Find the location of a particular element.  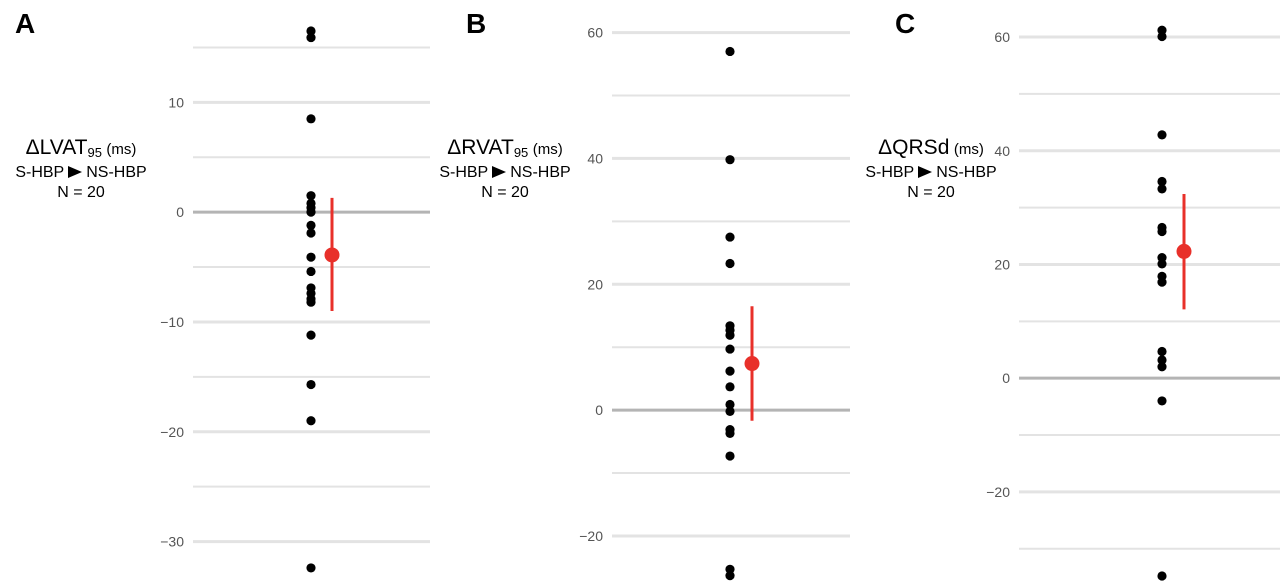

panel-a-comparison-from: S-HBP is located at coordinates (40, 172).